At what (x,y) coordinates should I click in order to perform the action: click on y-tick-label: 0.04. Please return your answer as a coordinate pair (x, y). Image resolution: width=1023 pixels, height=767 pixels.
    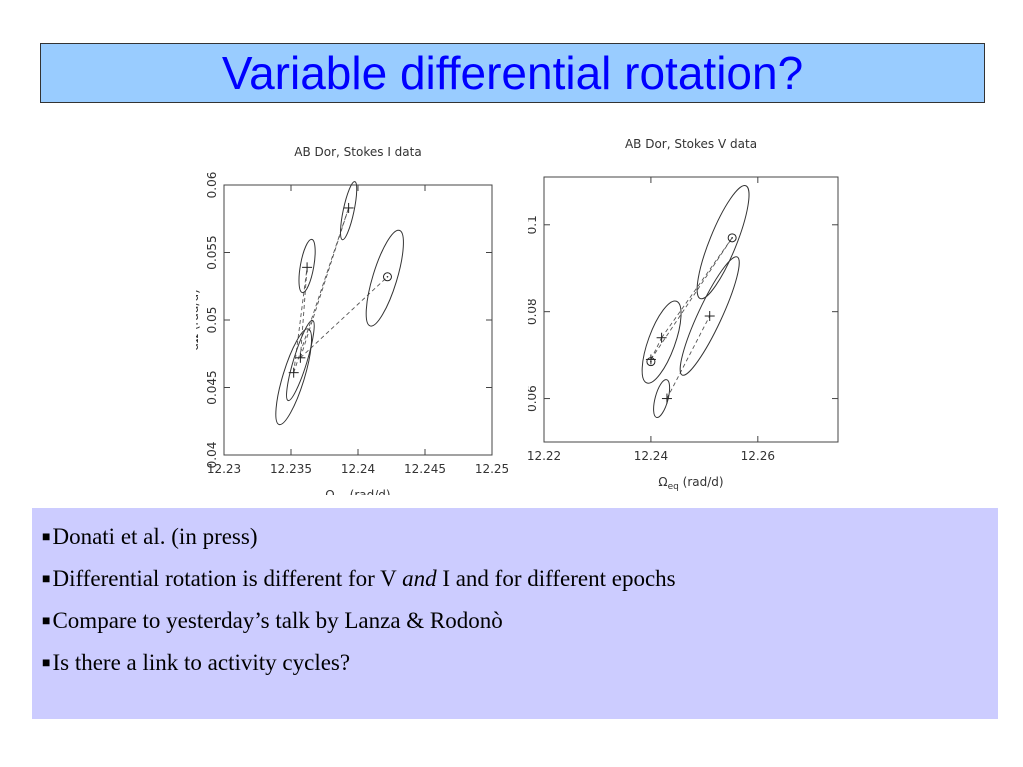
    Looking at the image, I should click on (212, 455).